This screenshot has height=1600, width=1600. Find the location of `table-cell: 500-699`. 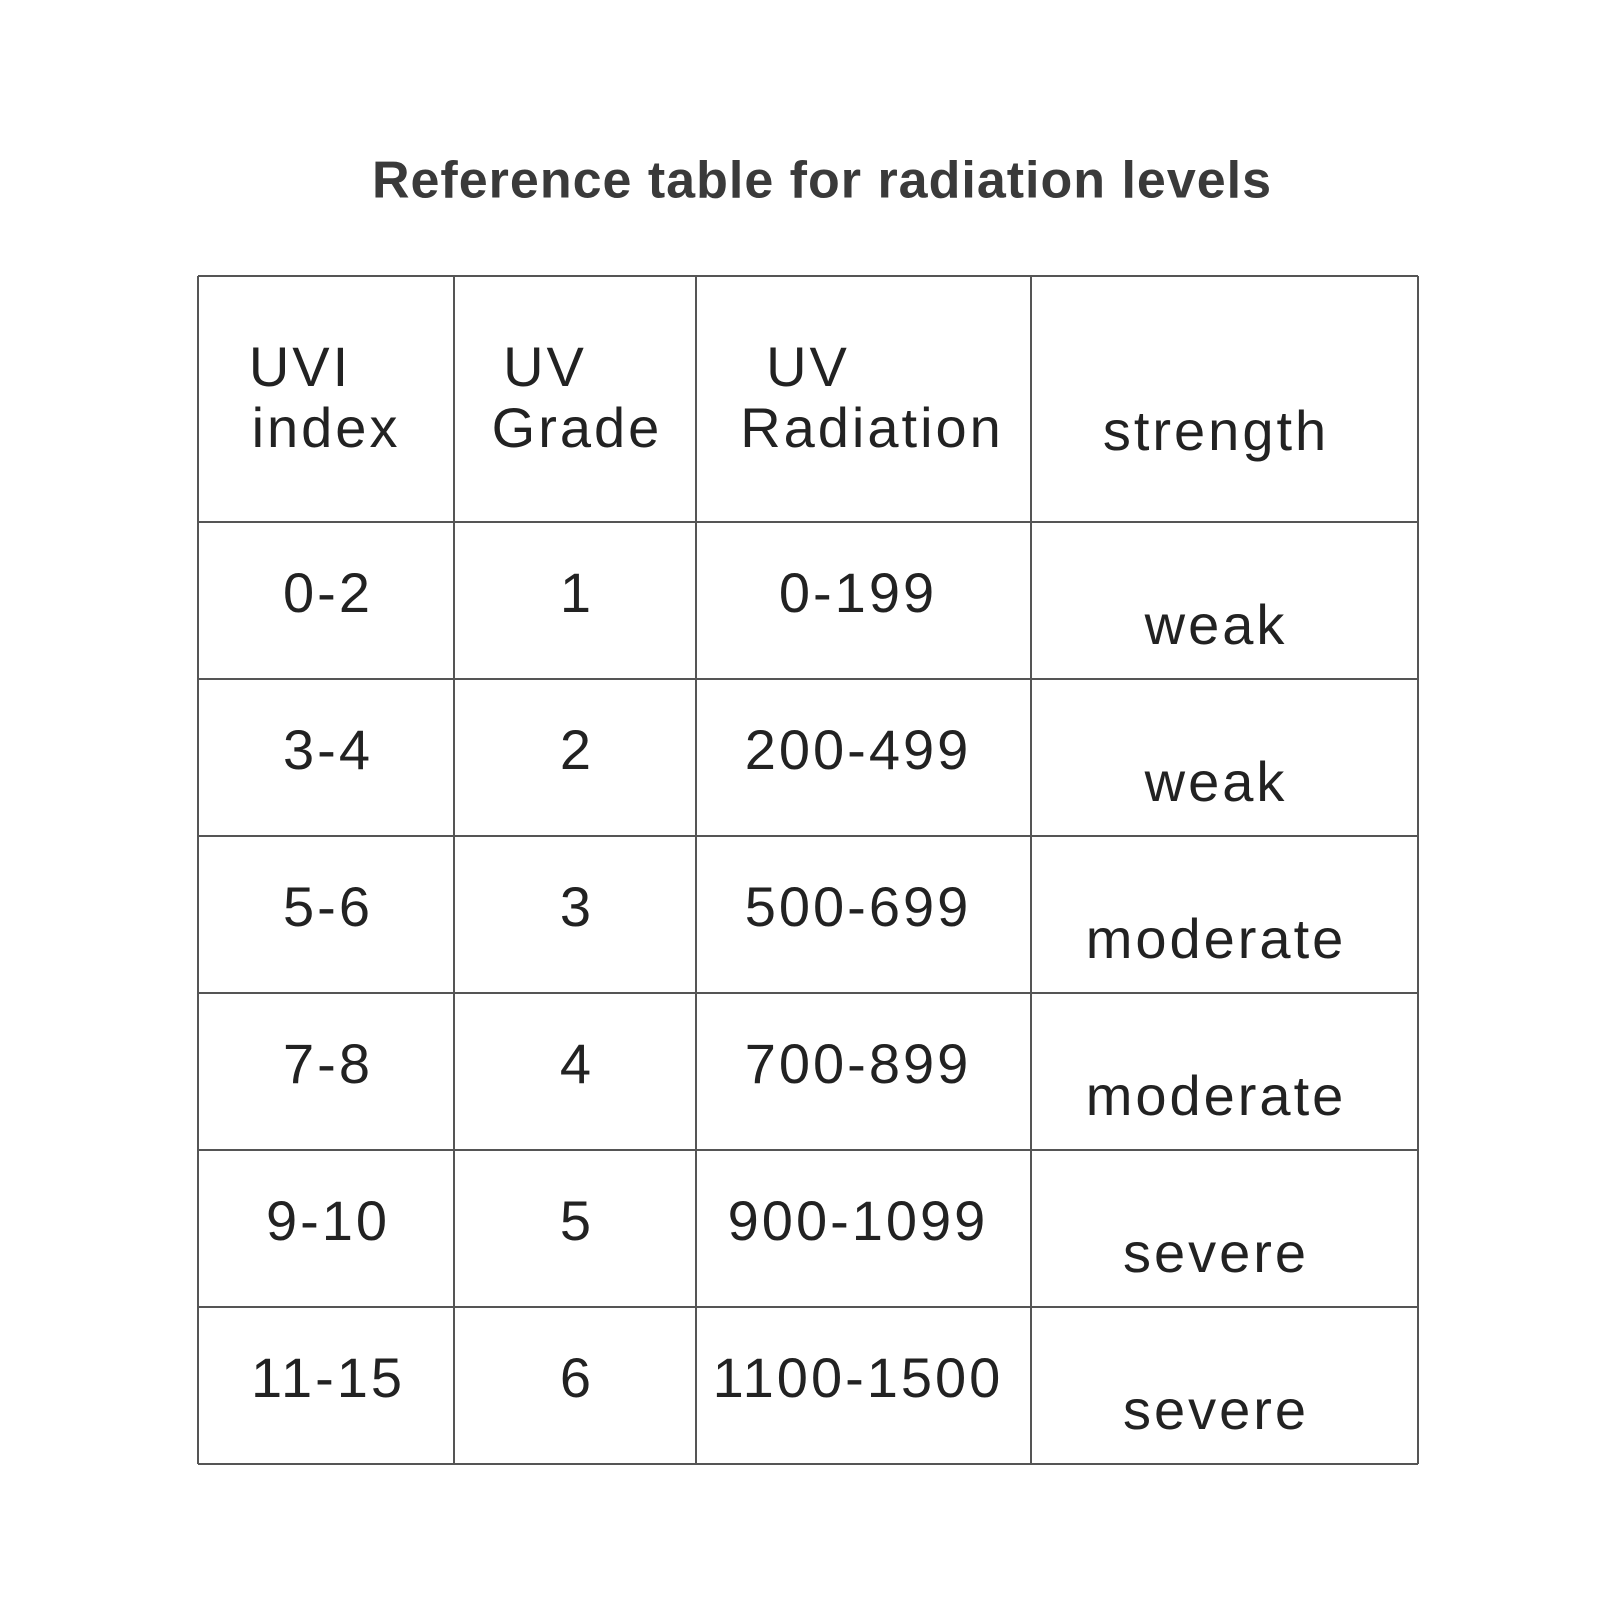

table-cell: 500-699 is located at coordinates (858, 906).